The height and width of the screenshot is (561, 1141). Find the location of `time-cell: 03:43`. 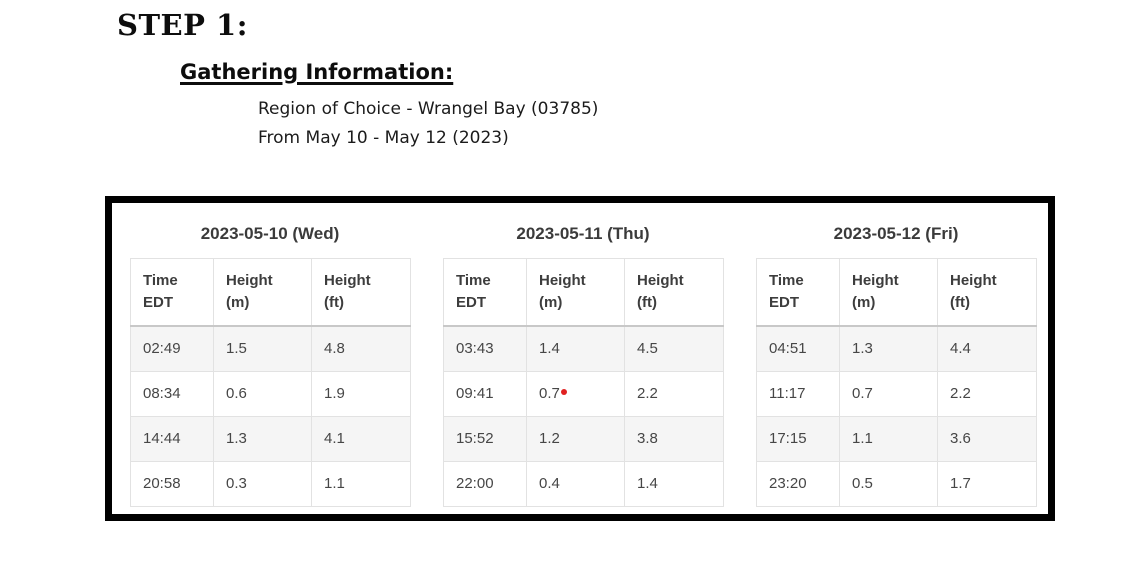

time-cell: 03:43 is located at coordinates (485, 348).